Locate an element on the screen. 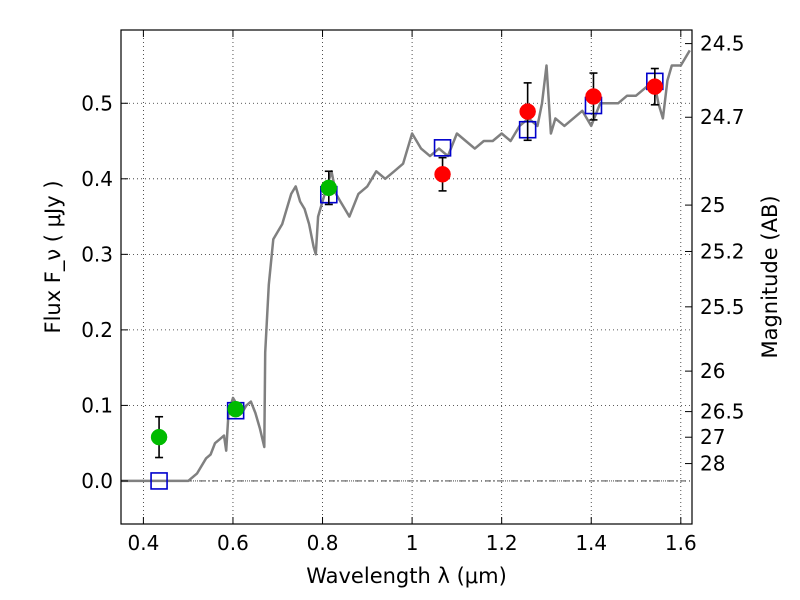 Image resolution: width=800 pixels, height=600 pixels. mag-tick-label: 25.5 is located at coordinates (722, 307).